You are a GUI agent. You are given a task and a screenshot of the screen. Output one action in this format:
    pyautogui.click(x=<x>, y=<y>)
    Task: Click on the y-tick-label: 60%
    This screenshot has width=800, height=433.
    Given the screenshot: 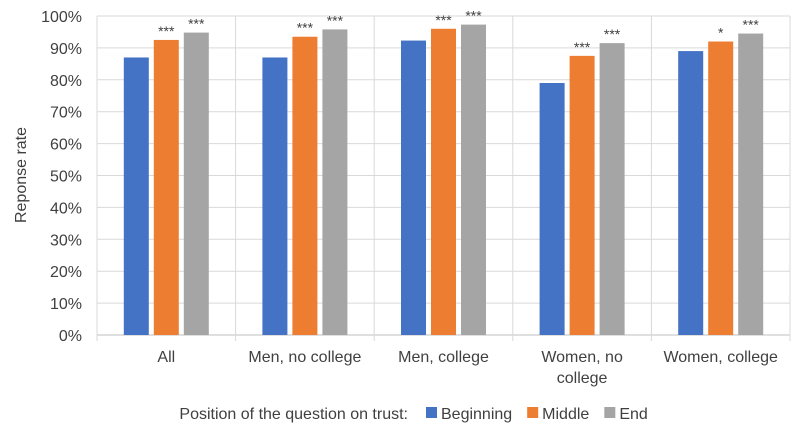 What is the action you would take?
    pyautogui.click(x=66, y=145)
    